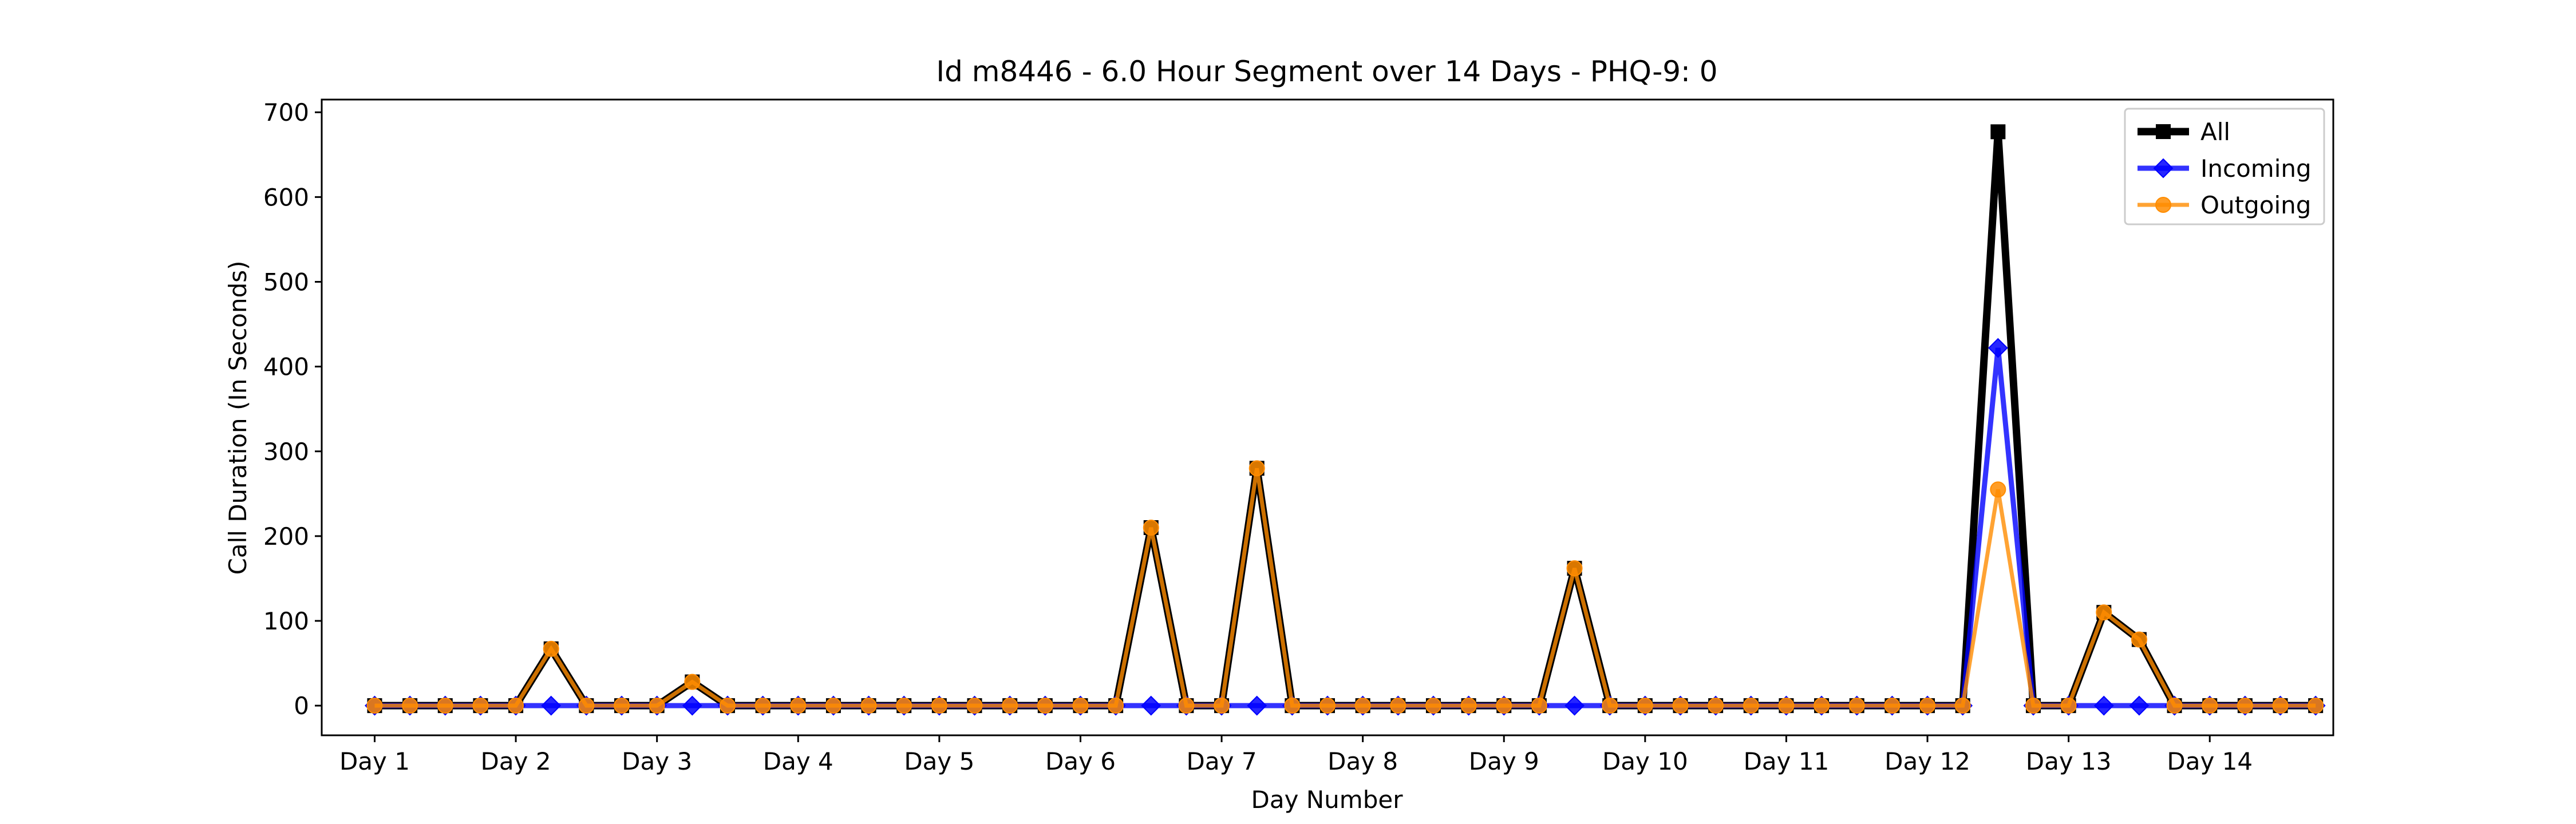 The height and width of the screenshot is (824, 2576). I want to click on x-tick-label: Day 7, so click(1222, 761).